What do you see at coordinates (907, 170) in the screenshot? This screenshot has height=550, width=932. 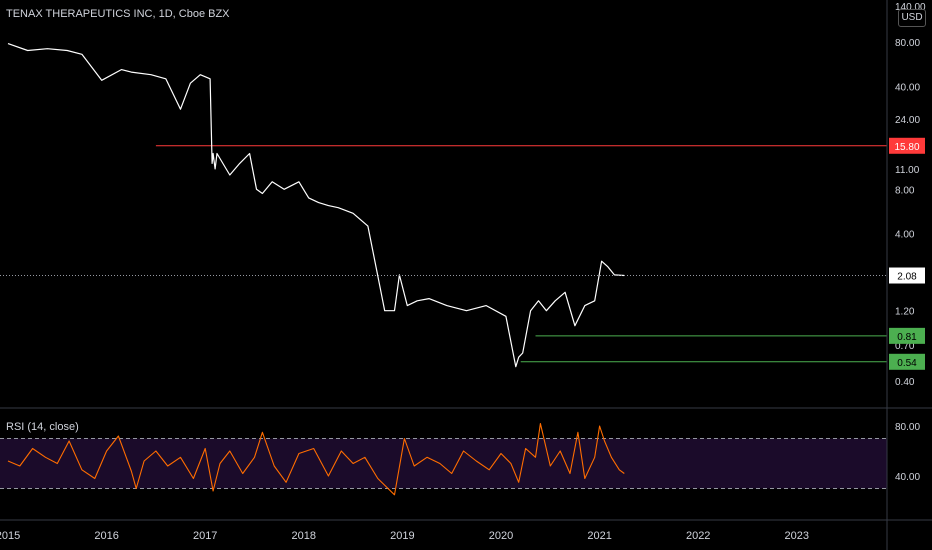 I see `price-tick-label: 11.00` at bounding box center [907, 170].